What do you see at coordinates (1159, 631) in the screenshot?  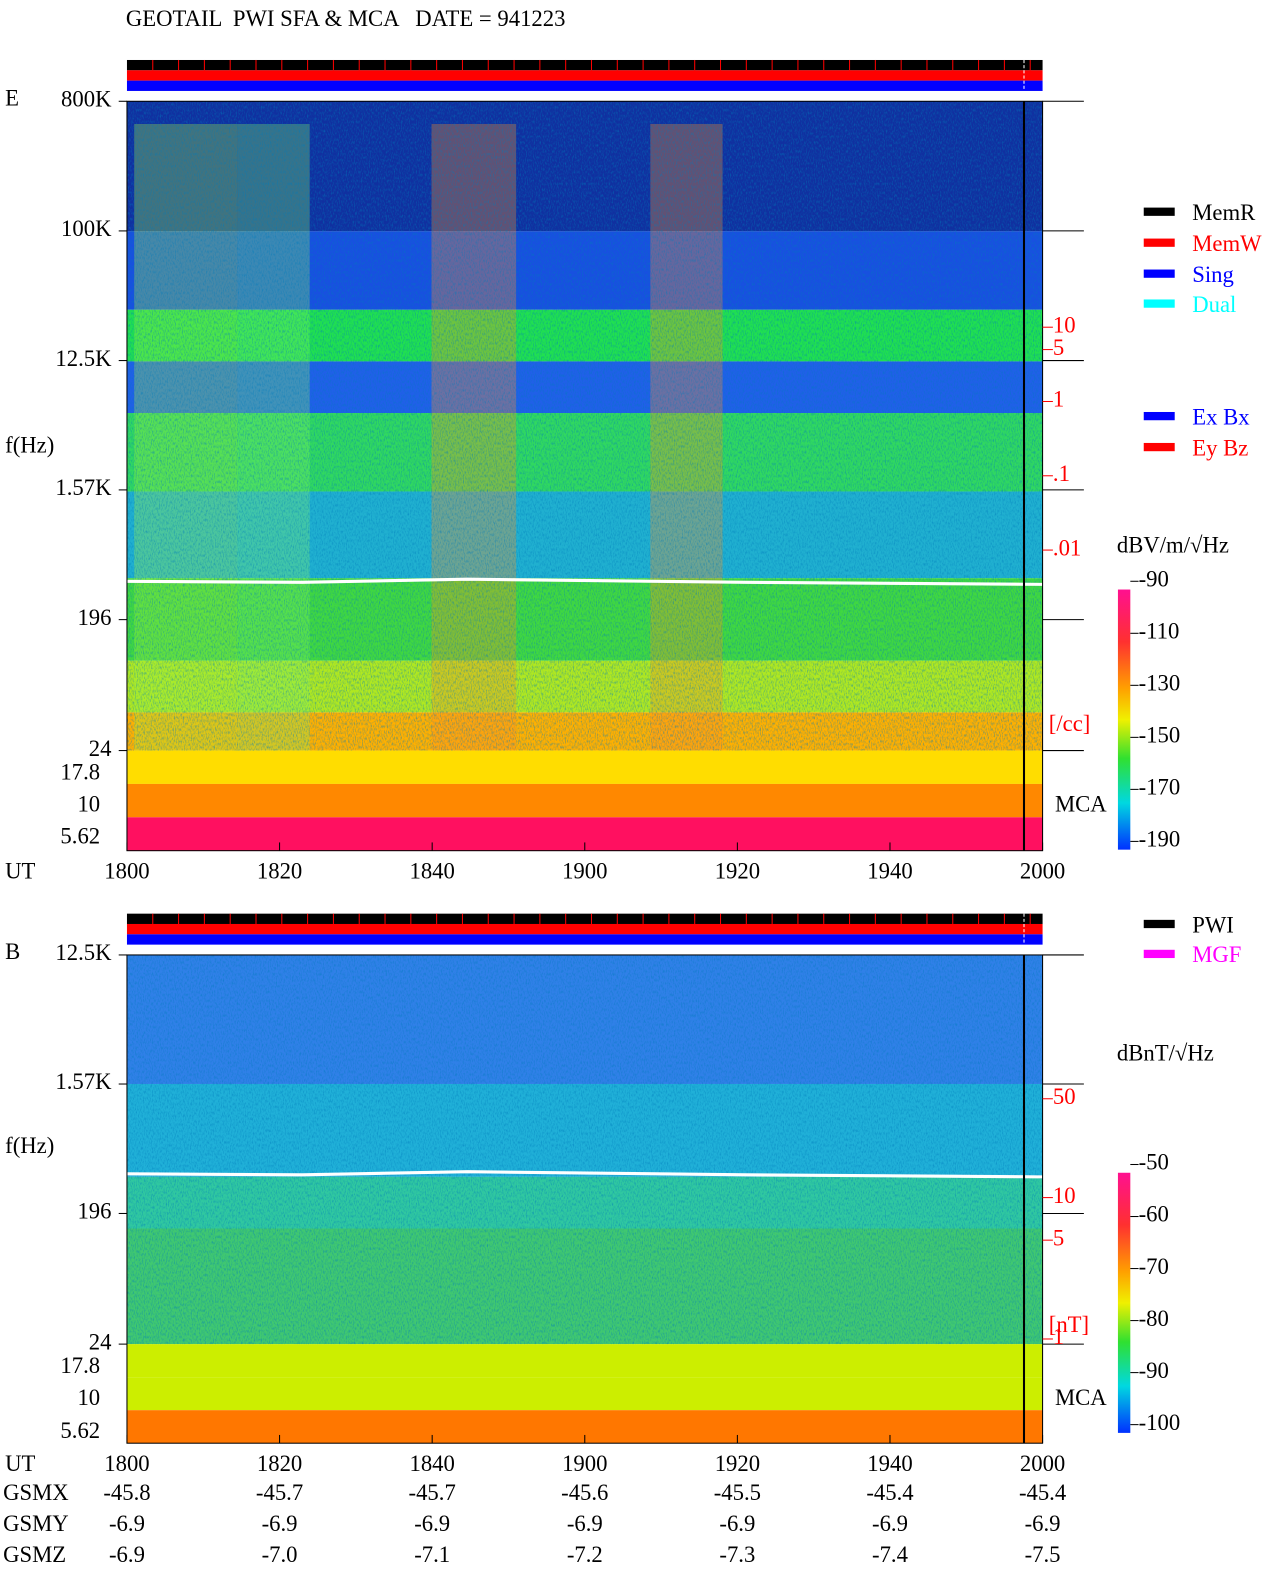 I see `colorbar-tick-label: -110` at bounding box center [1159, 631].